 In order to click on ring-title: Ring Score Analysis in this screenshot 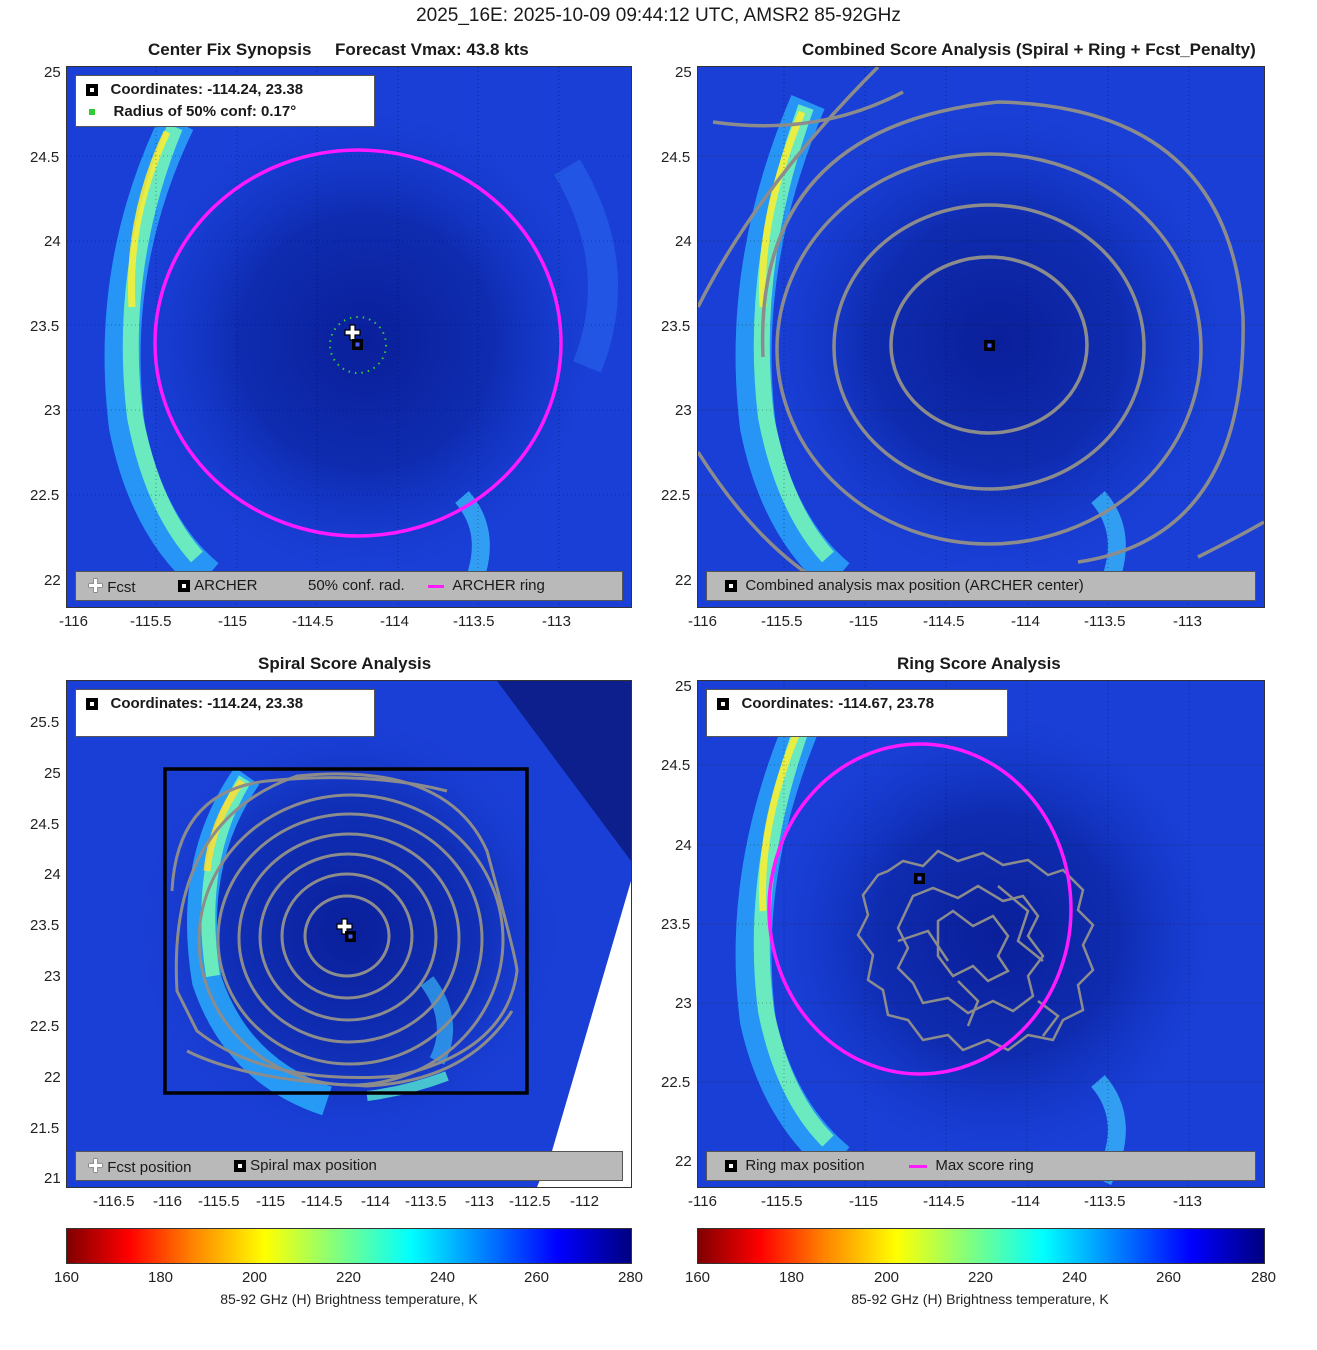, I will do `click(979, 663)`.